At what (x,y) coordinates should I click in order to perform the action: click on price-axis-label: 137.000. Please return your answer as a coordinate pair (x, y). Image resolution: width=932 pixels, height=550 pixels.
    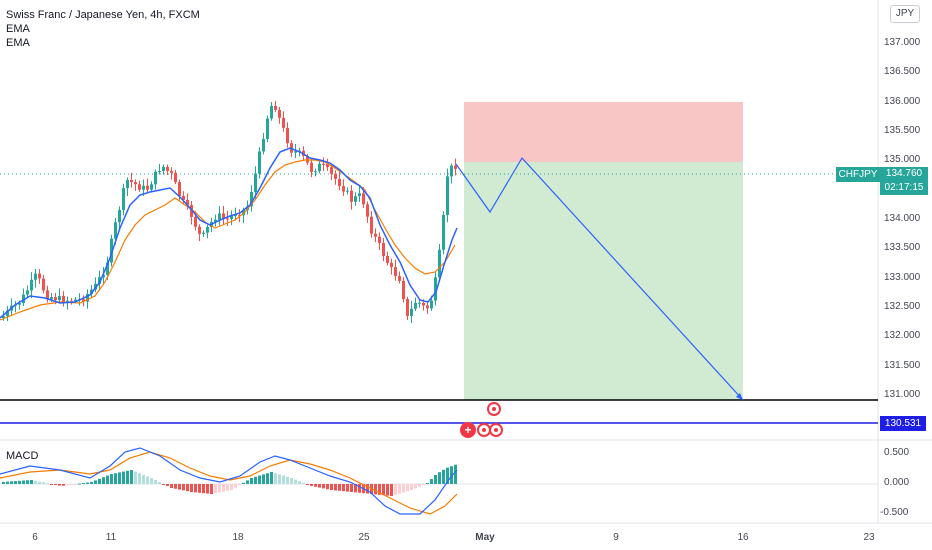
    Looking at the image, I should click on (902, 42).